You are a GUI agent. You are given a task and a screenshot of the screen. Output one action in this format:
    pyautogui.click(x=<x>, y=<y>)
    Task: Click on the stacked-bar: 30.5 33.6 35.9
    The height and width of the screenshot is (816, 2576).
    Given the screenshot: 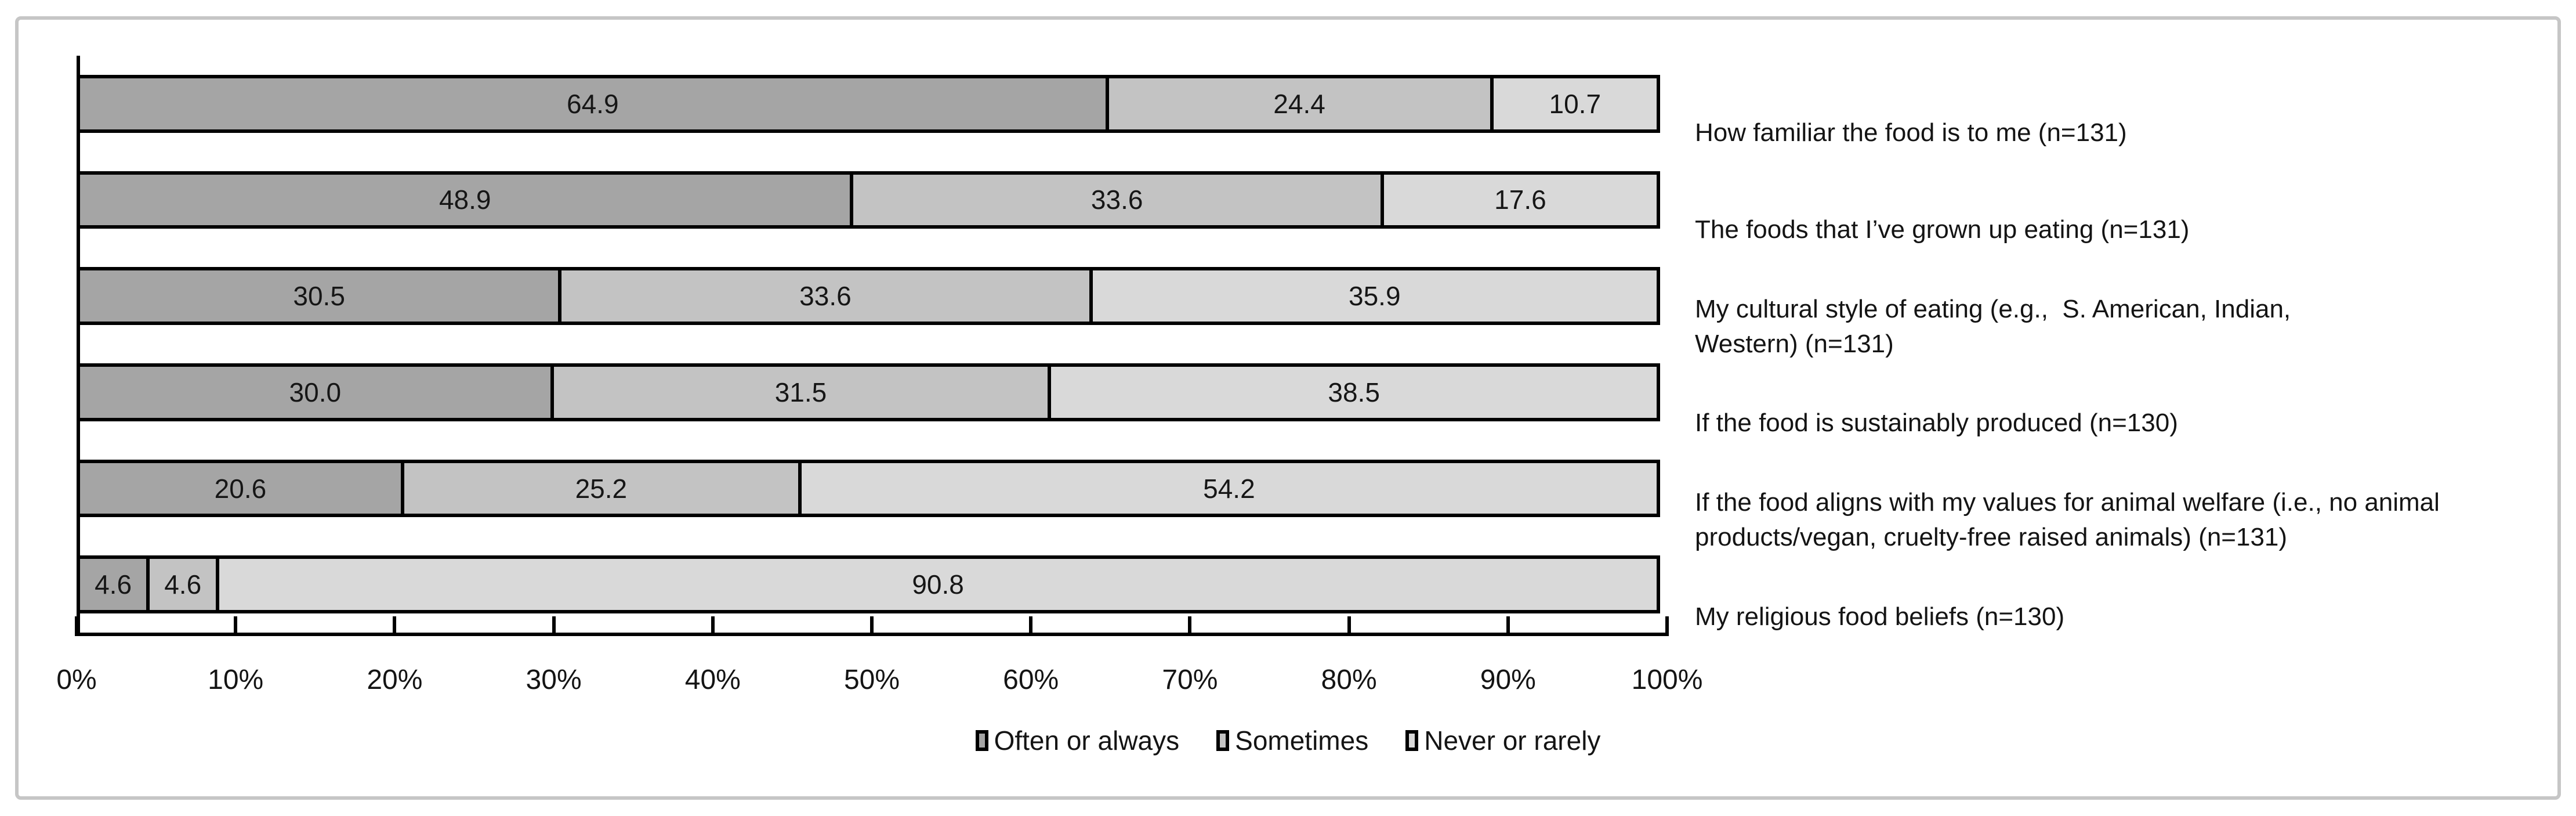 What is the action you would take?
    pyautogui.click(x=872, y=296)
    